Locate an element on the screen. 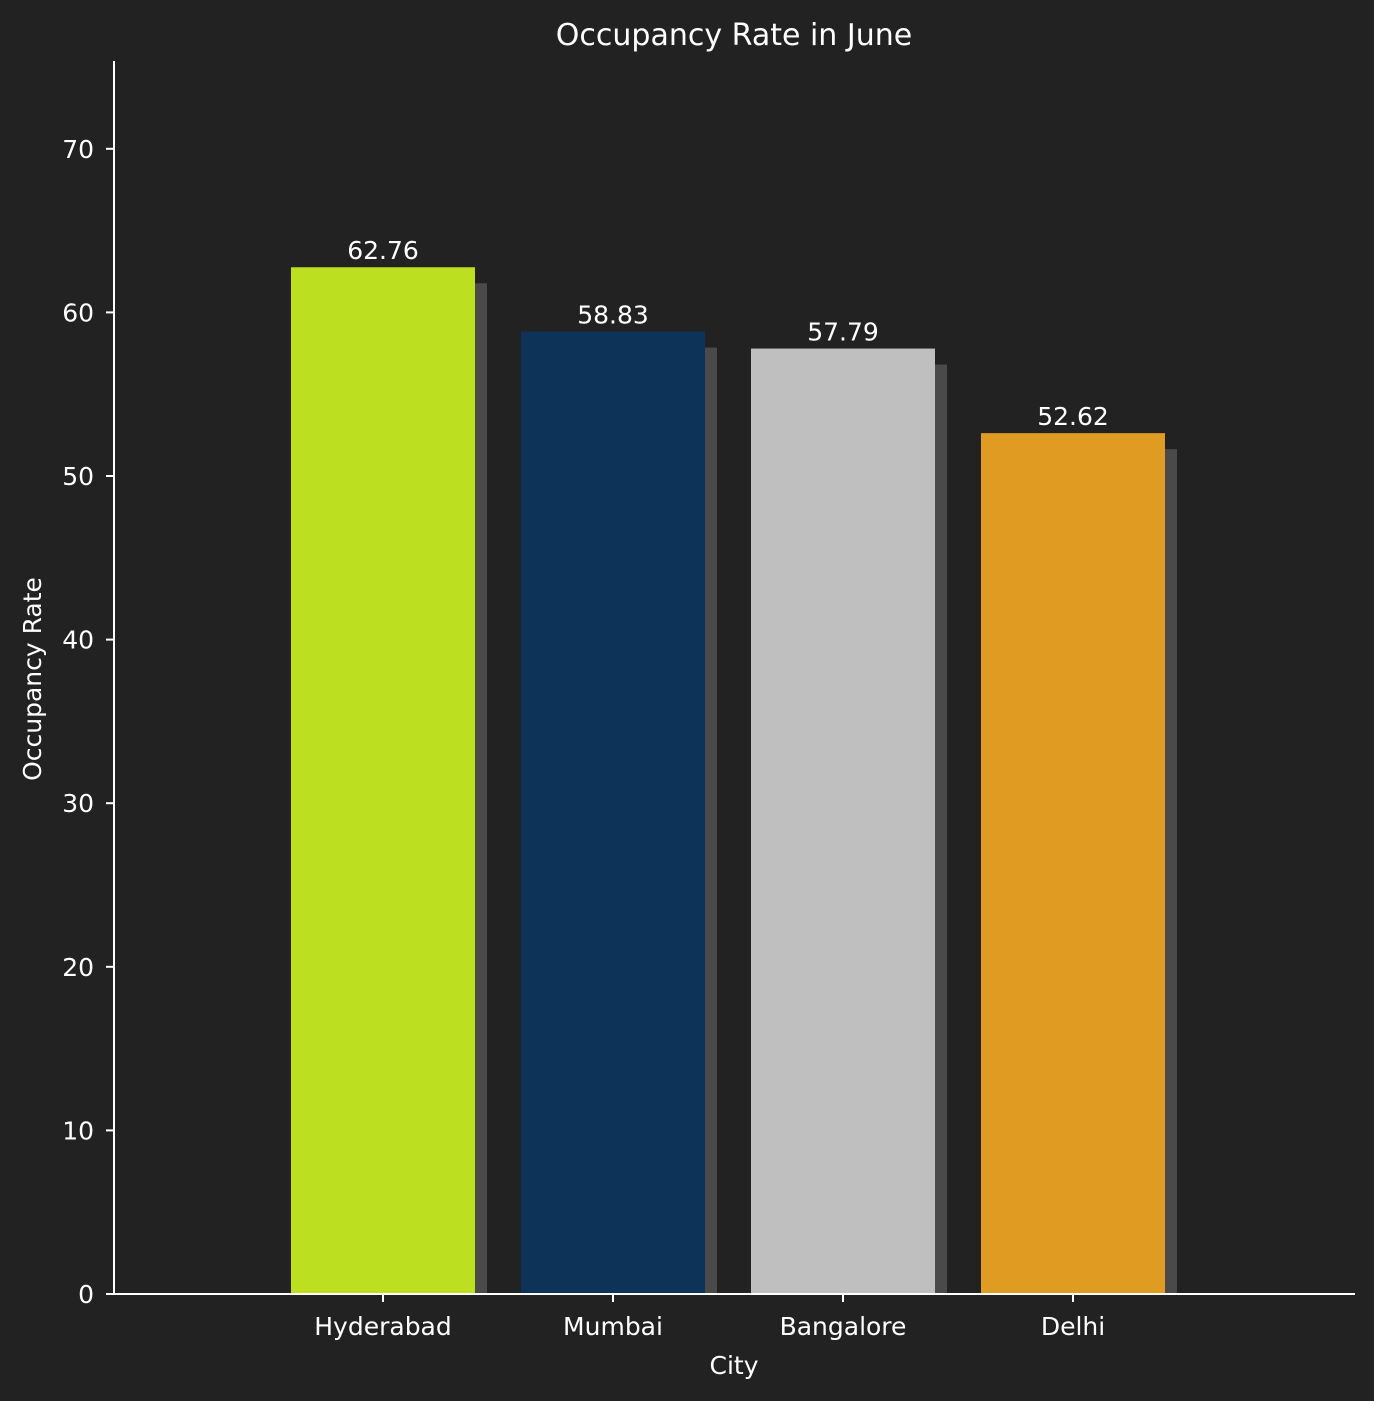  bar-value-label-hyderabad: 62.76 is located at coordinates (383, 250).